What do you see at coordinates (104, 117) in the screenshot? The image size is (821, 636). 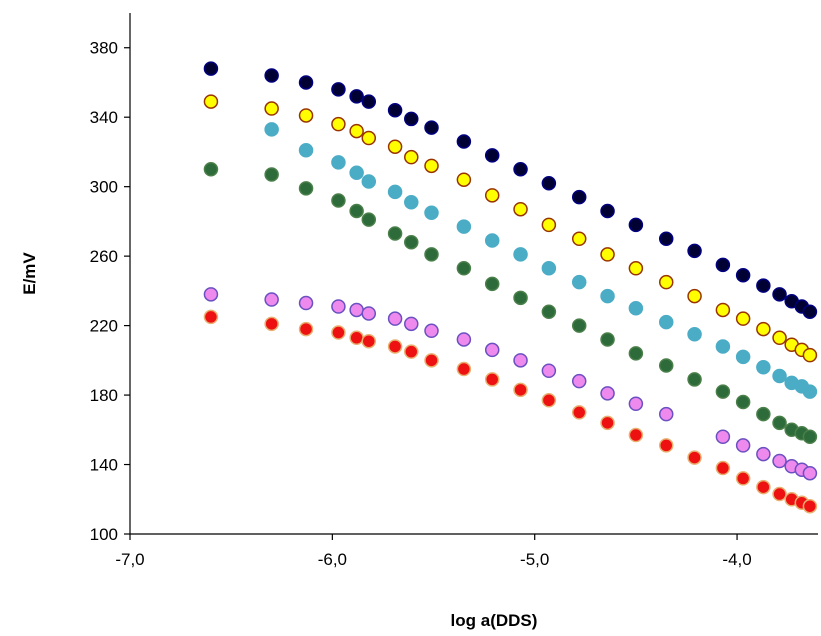 I see `y-tick-label: 340` at bounding box center [104, 117].